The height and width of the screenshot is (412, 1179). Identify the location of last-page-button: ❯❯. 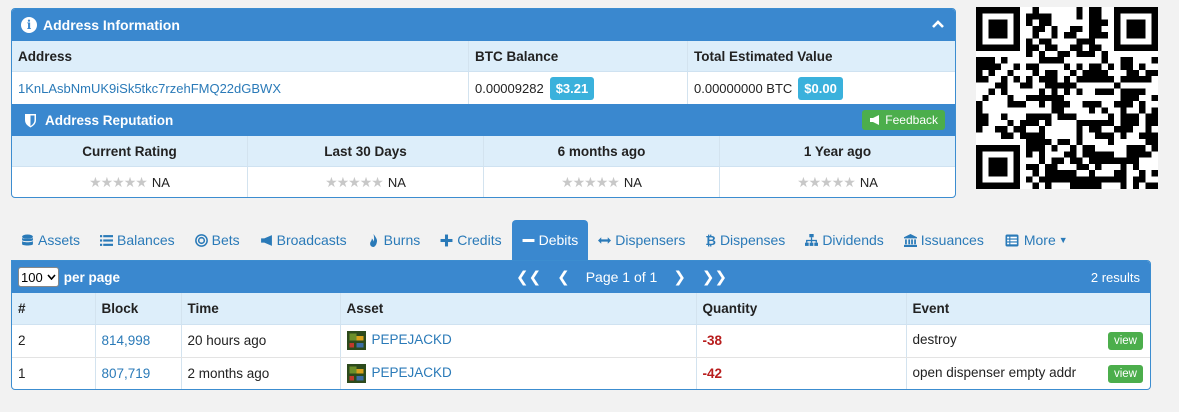
(714, 277).